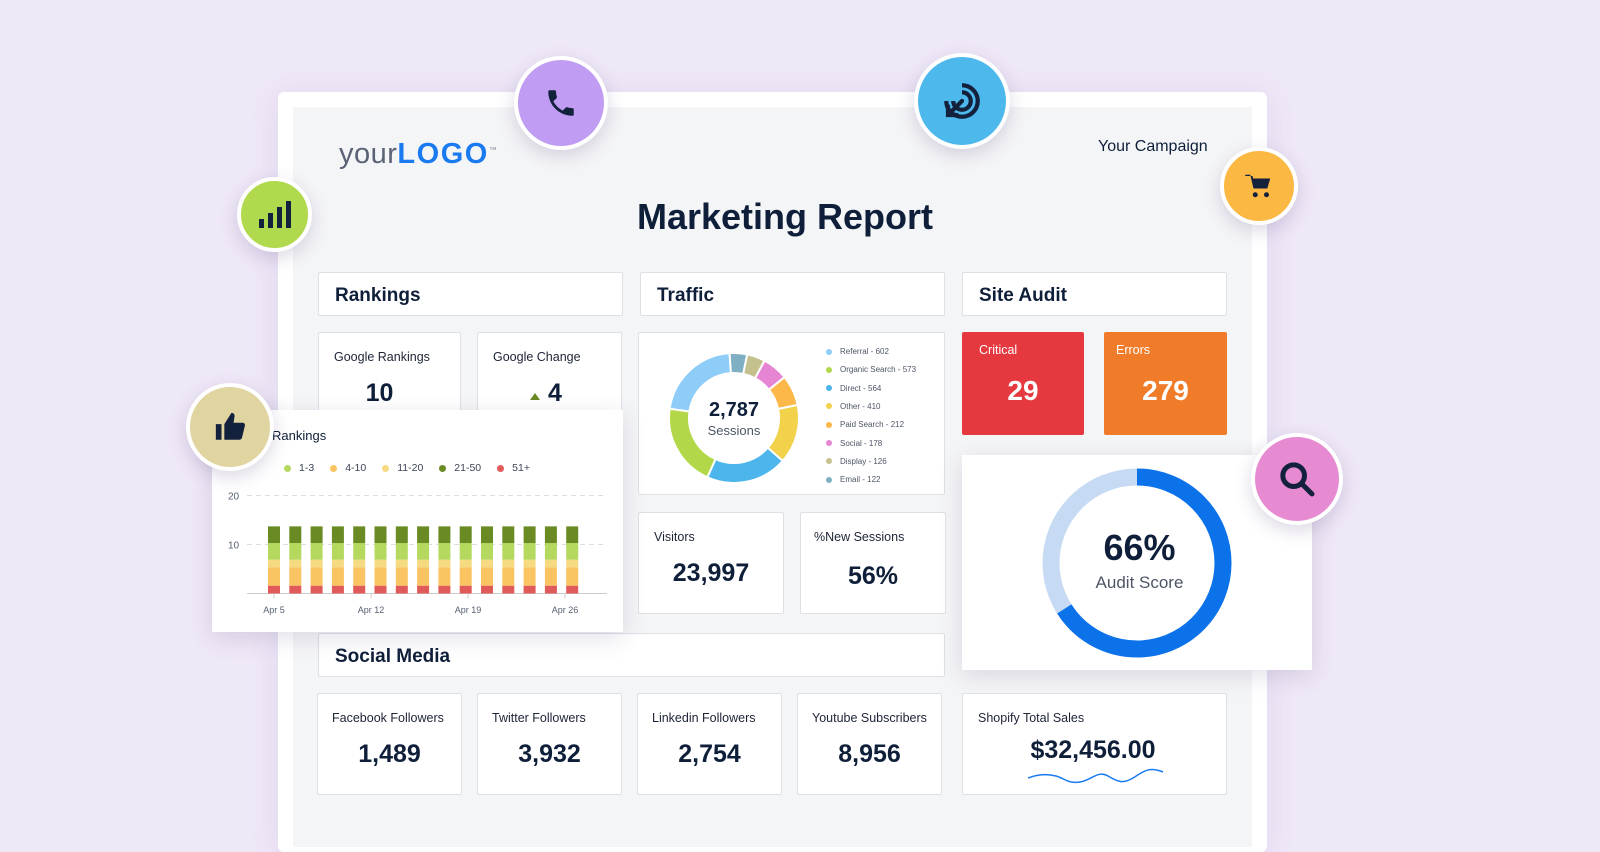 This screenshot has height=852, width=1600. I want to click on logo-logo: LOGO, so click(443, 154).